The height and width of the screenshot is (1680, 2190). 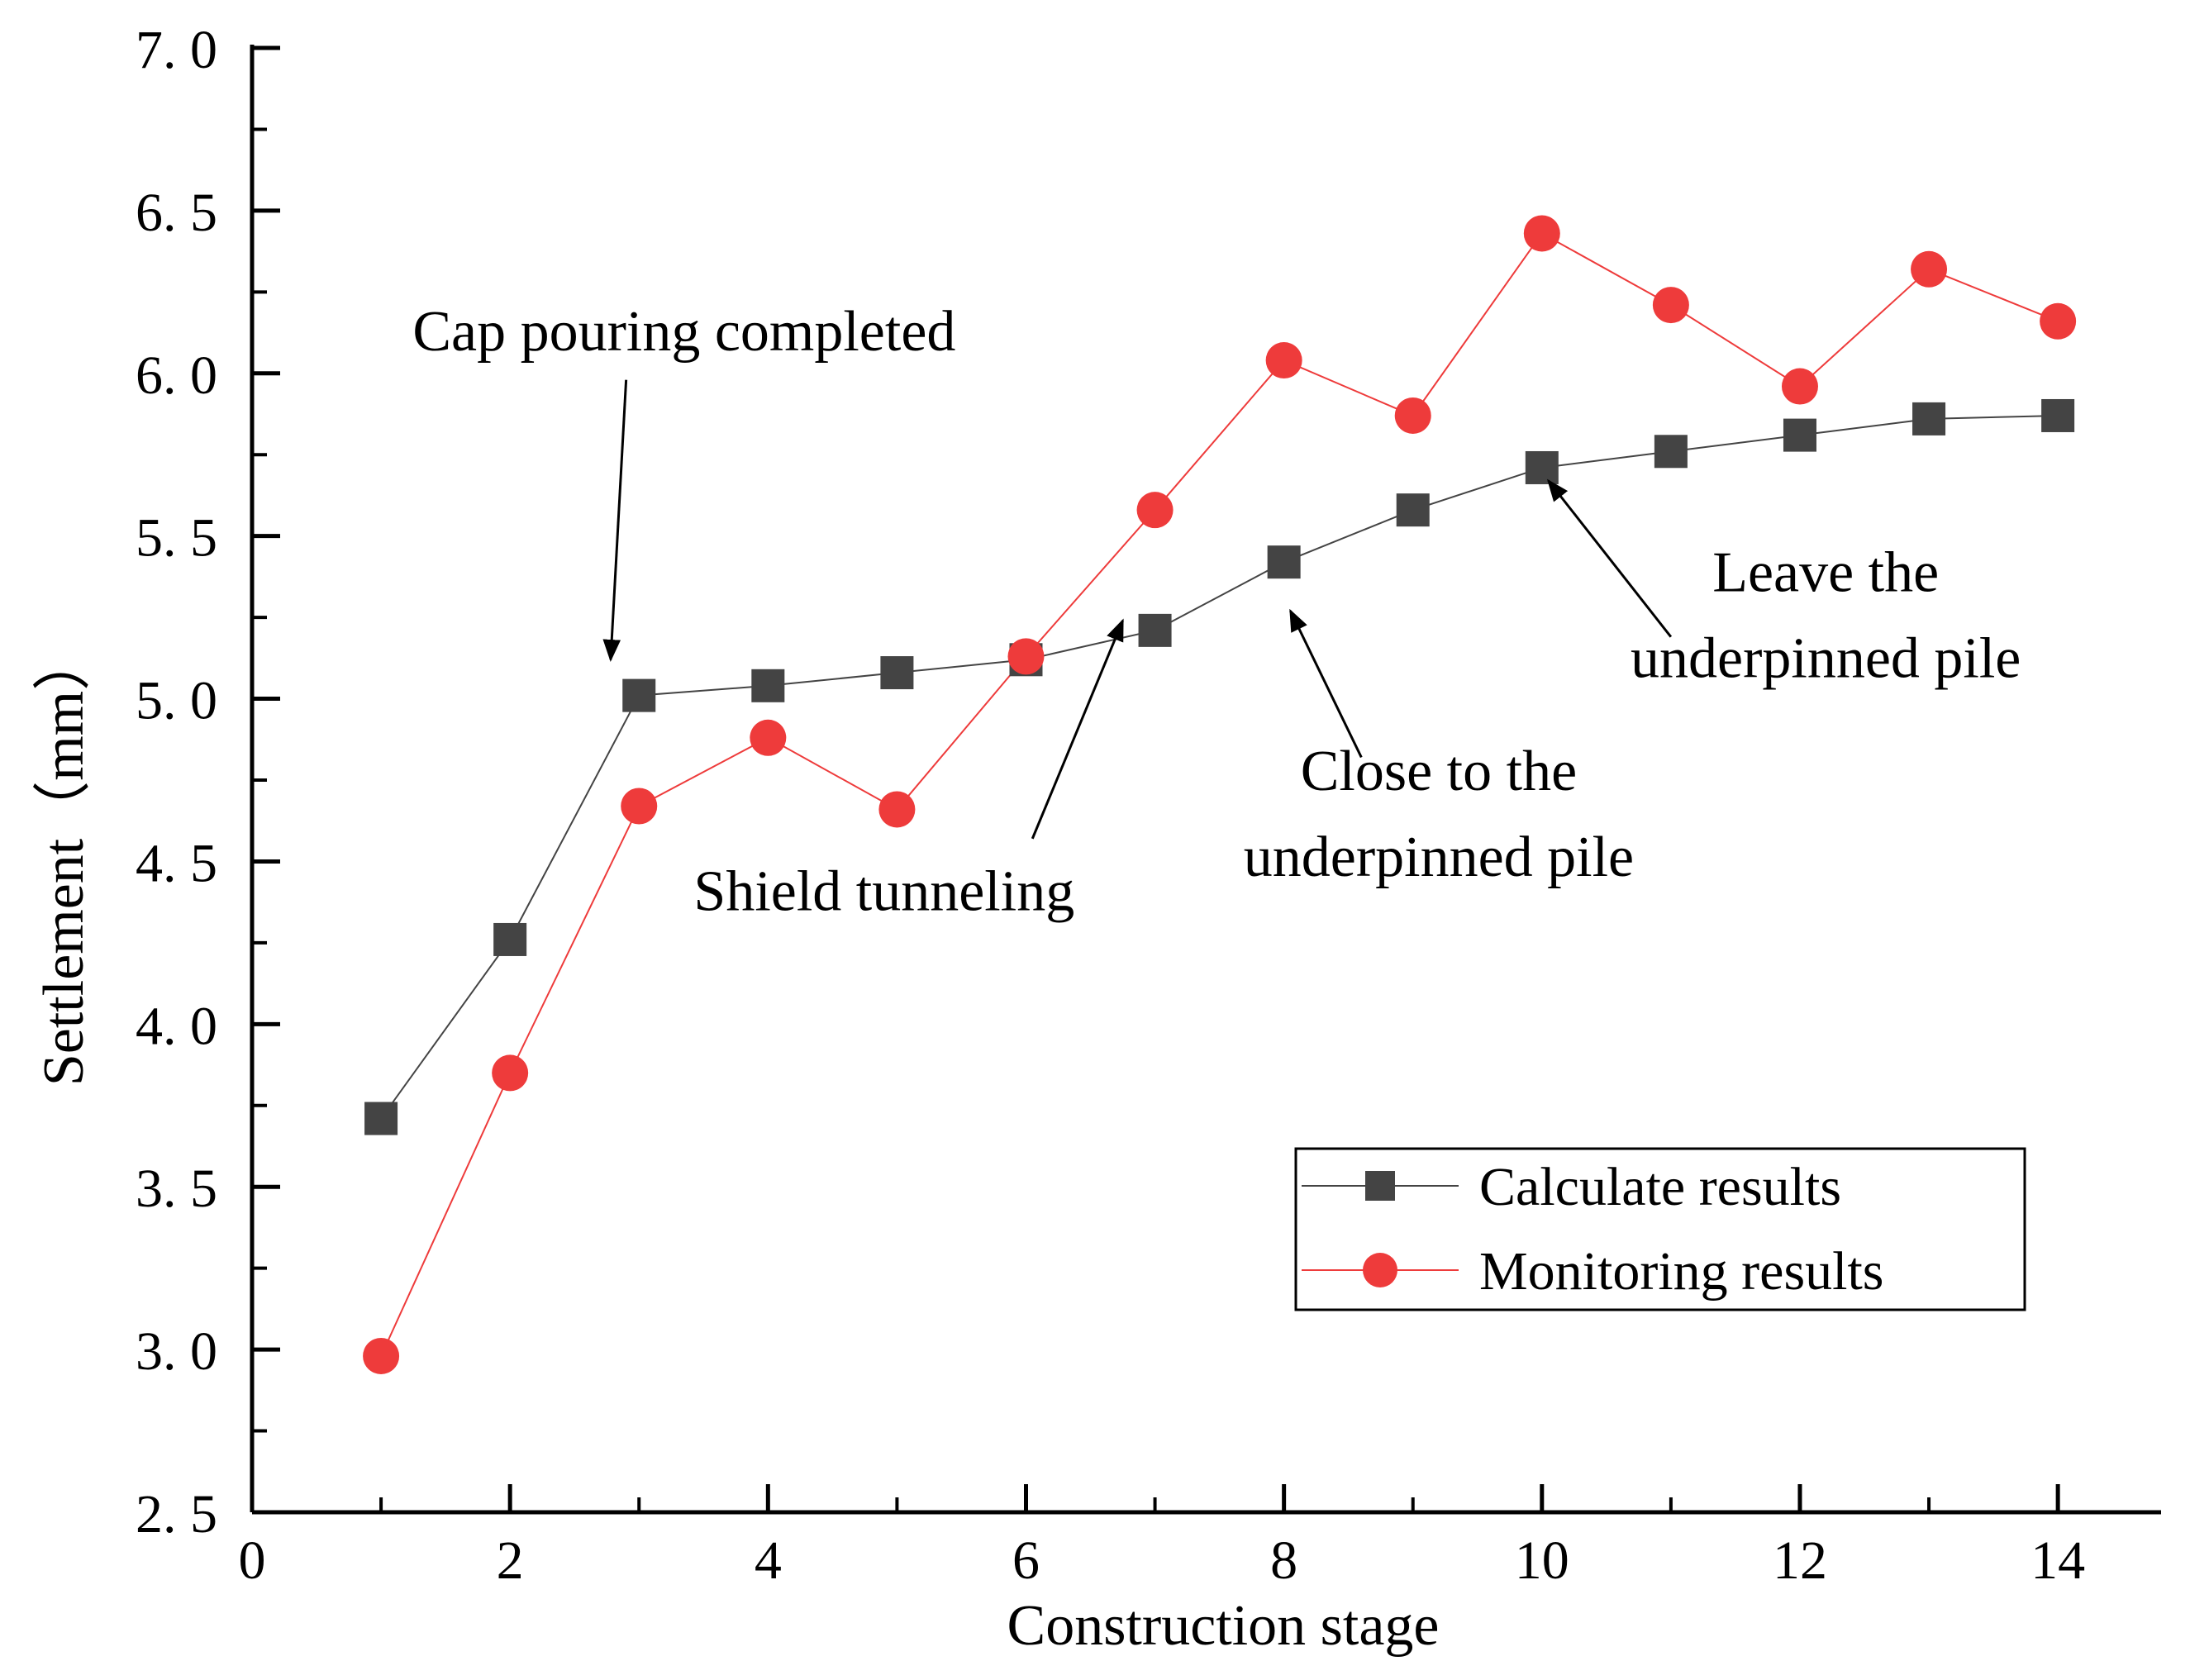 I want to click on y-tick-label: 5. 5, so click(x=177, y=538).